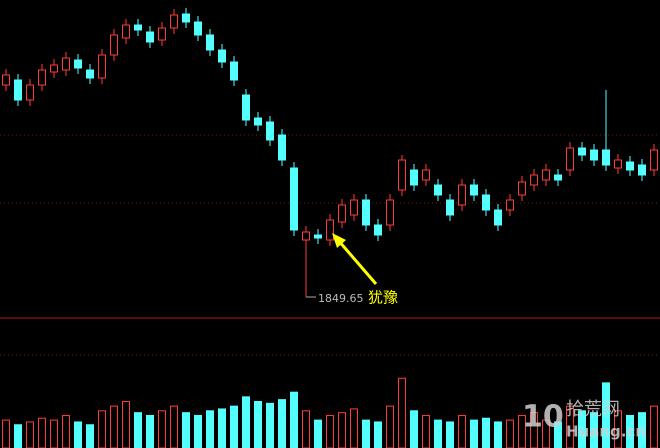 The image size is (660, 448). Describe the element at coordinates (341, 298) in the screenshot. I see `low-label: 1849.65` at that location.